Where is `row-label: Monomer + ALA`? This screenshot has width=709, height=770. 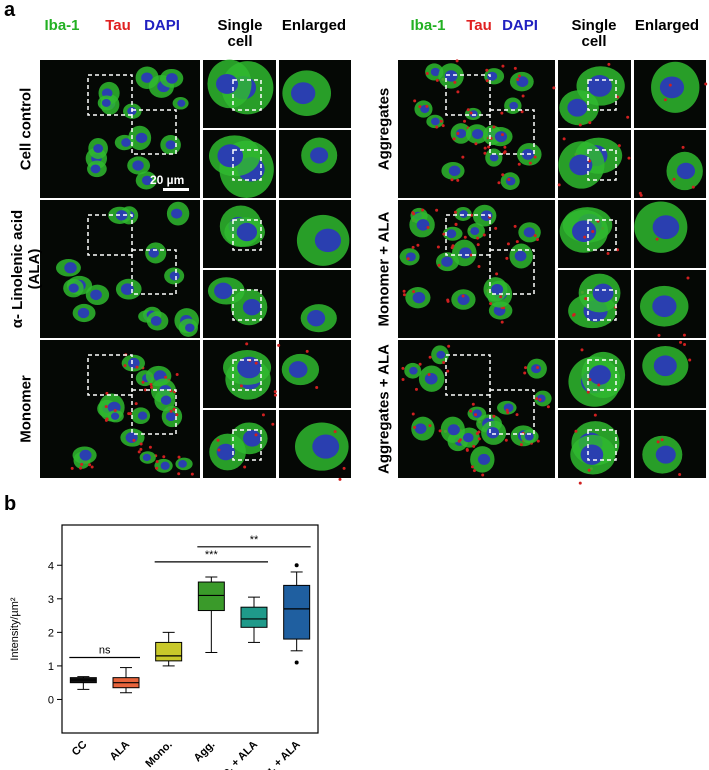
row-label: Monomer + ALA is located at coordinates (384, 269).